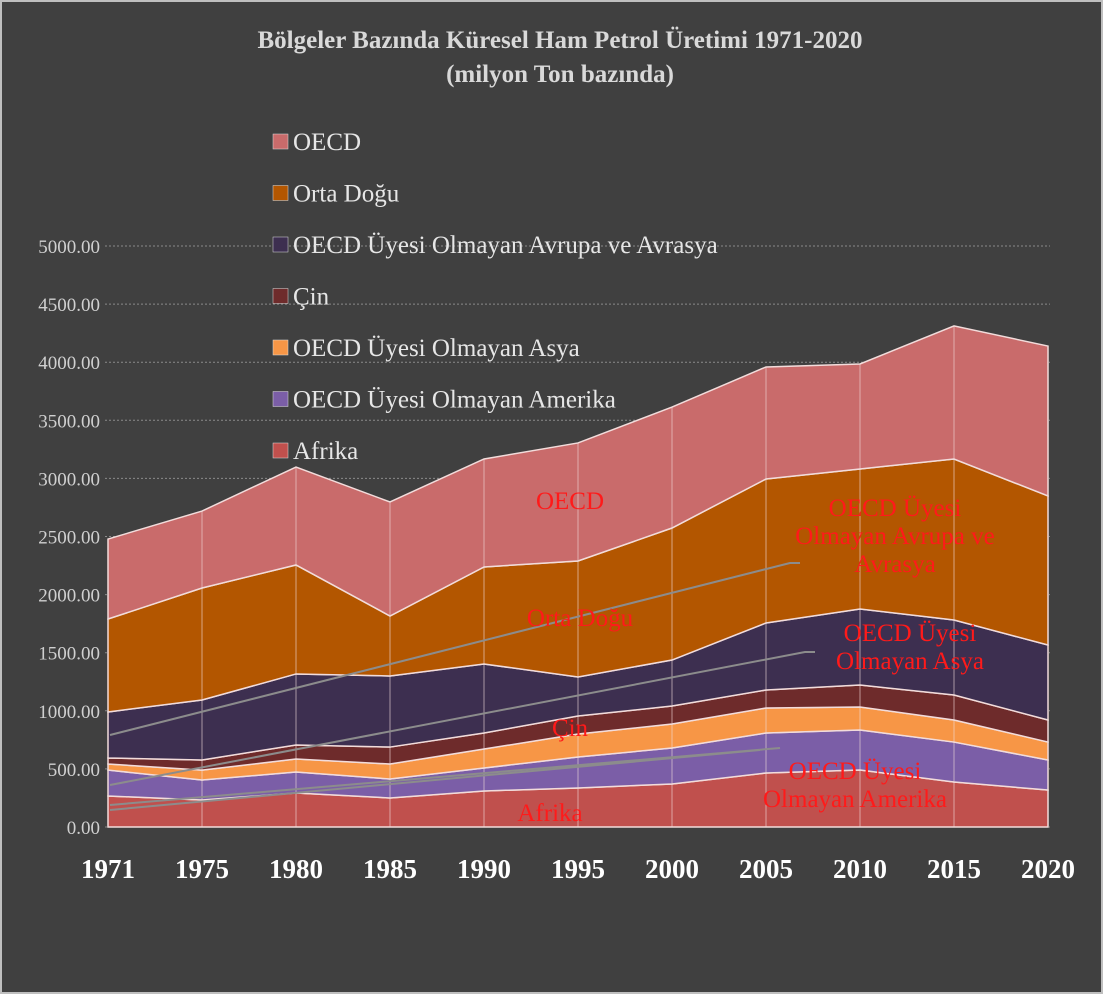 Image resolution: width=1103 pixels, height=994 pixels. I want to click on y-tick-label: 3000.00, so click(69, 479).